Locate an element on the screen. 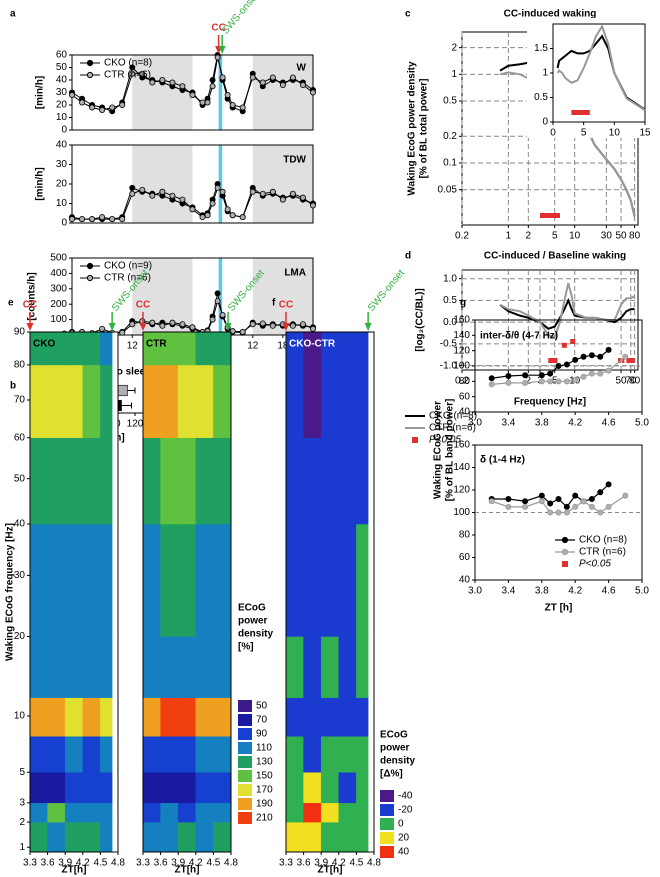 This screenshot has height=877, width=660. panel-letter: b is located at coordinates (13, 386).